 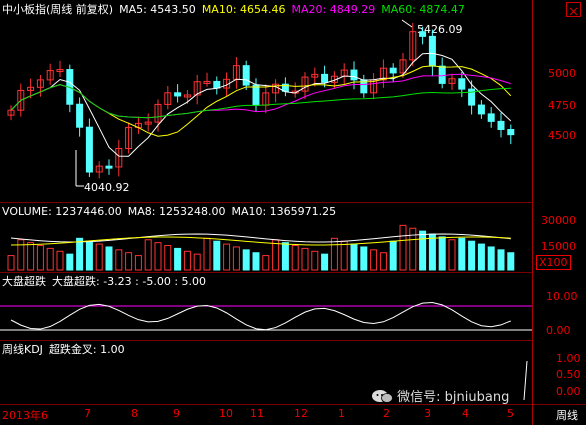 I want to click on kdj-signal: 超跌金叉: 1.00, so click(x=86, y=349).